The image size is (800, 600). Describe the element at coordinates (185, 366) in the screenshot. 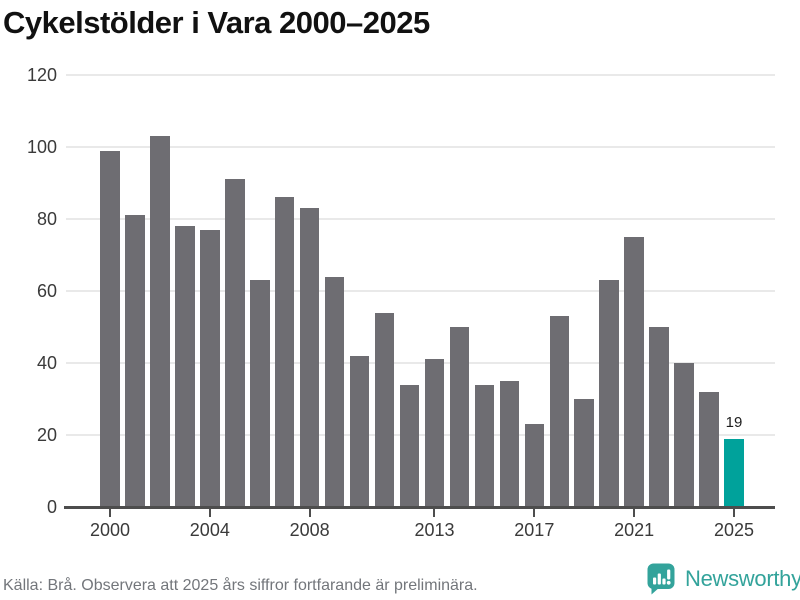

I see `bar-2003` at that location.